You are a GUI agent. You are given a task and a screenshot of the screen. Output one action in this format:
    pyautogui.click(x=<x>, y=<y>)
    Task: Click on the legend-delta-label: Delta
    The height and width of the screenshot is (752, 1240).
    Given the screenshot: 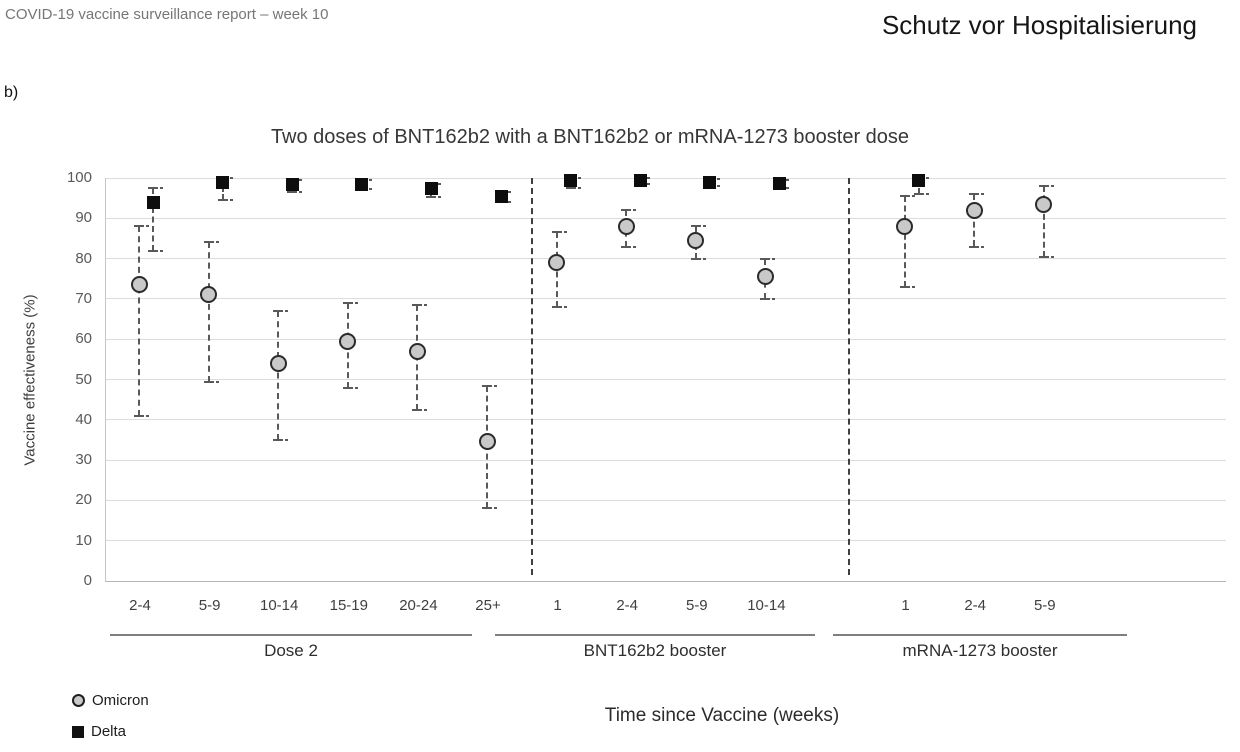 What is the action you would take?
    pyautogui.click(x=109, y=731)
    